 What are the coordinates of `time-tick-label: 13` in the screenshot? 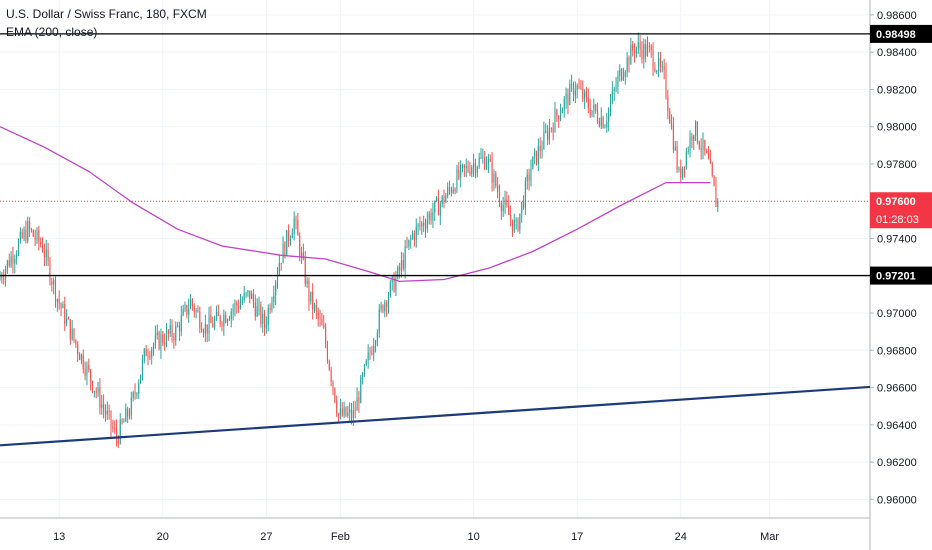 It's located at (59, 537).